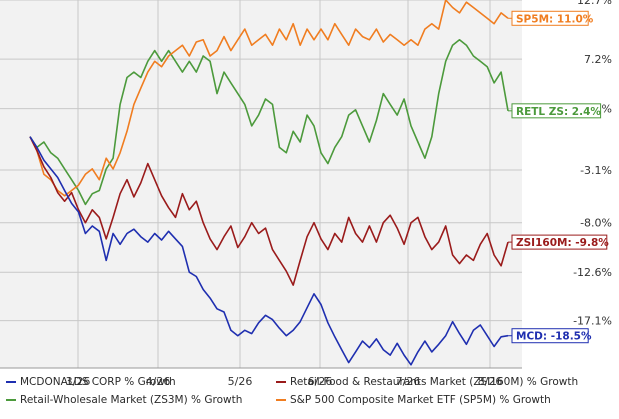 This screenshot has height=419, width=619. I want to click on y-tick-label: 7.2%, so click(598, 59).